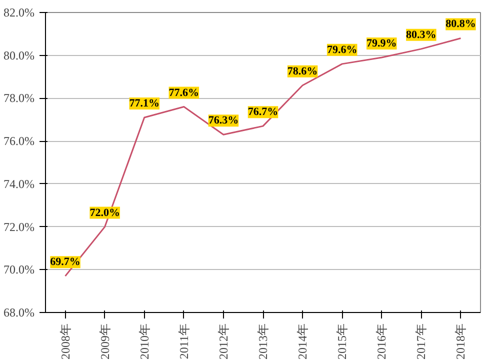 The image size is (500, 362). Describe the element at coordinates (184, 92) in the screenshot. I see `data-label: 77.6%` at that location.